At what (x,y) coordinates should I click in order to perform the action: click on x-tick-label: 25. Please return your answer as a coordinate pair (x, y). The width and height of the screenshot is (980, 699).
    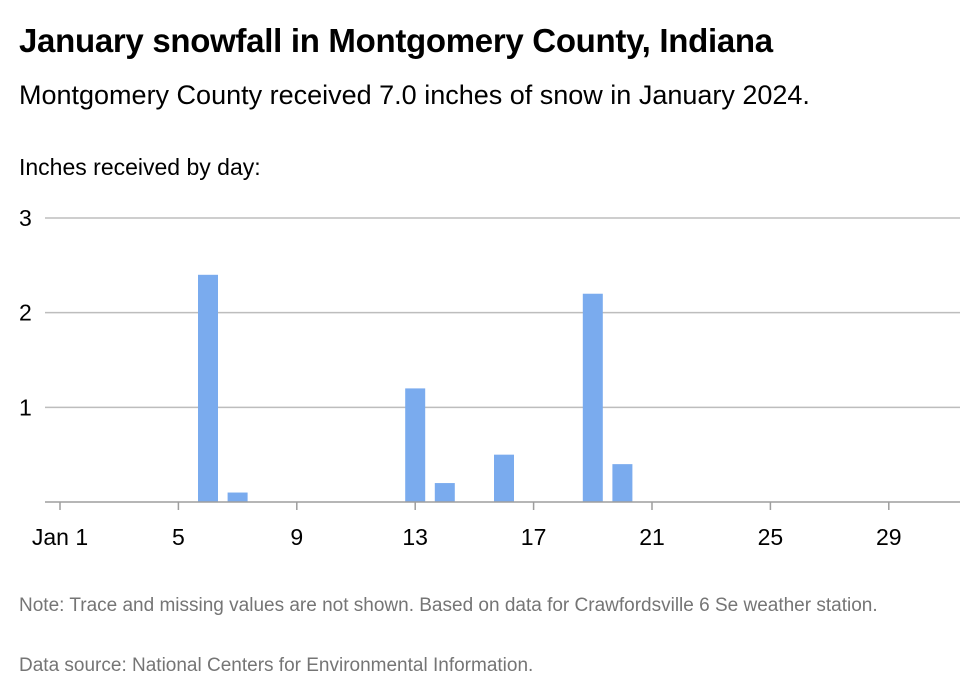
    Looking at the image, I should click on (771, 537).